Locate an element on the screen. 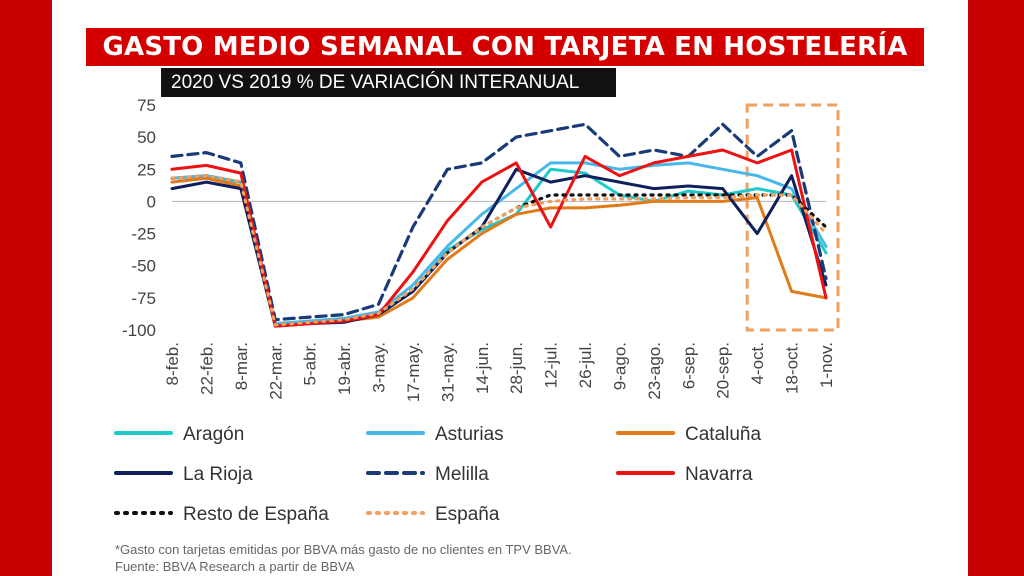 The width and height of the screenshot is (1024, 576). y-tick-label: 0 is located at coordinates (151, 201).